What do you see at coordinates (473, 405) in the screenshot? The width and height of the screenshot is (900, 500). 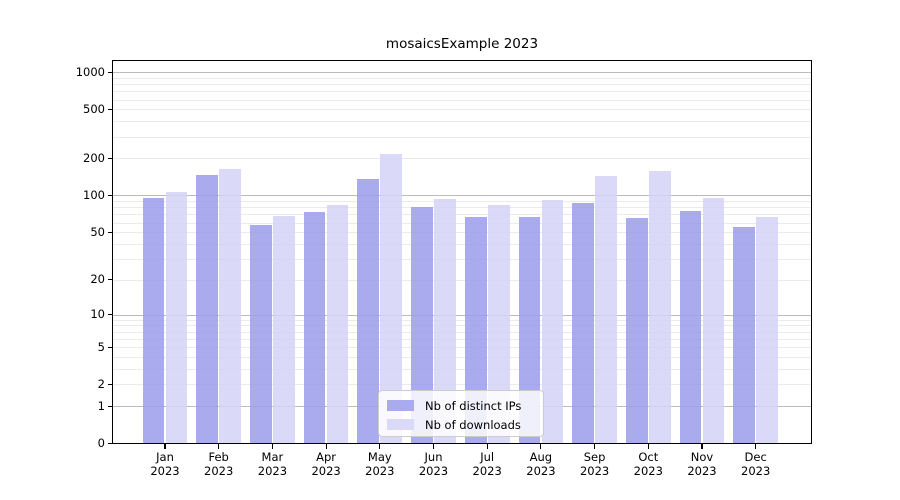 I see `legend-label-distinct-ips: Nb of distinct IPs` at bounding box center [473, 405].